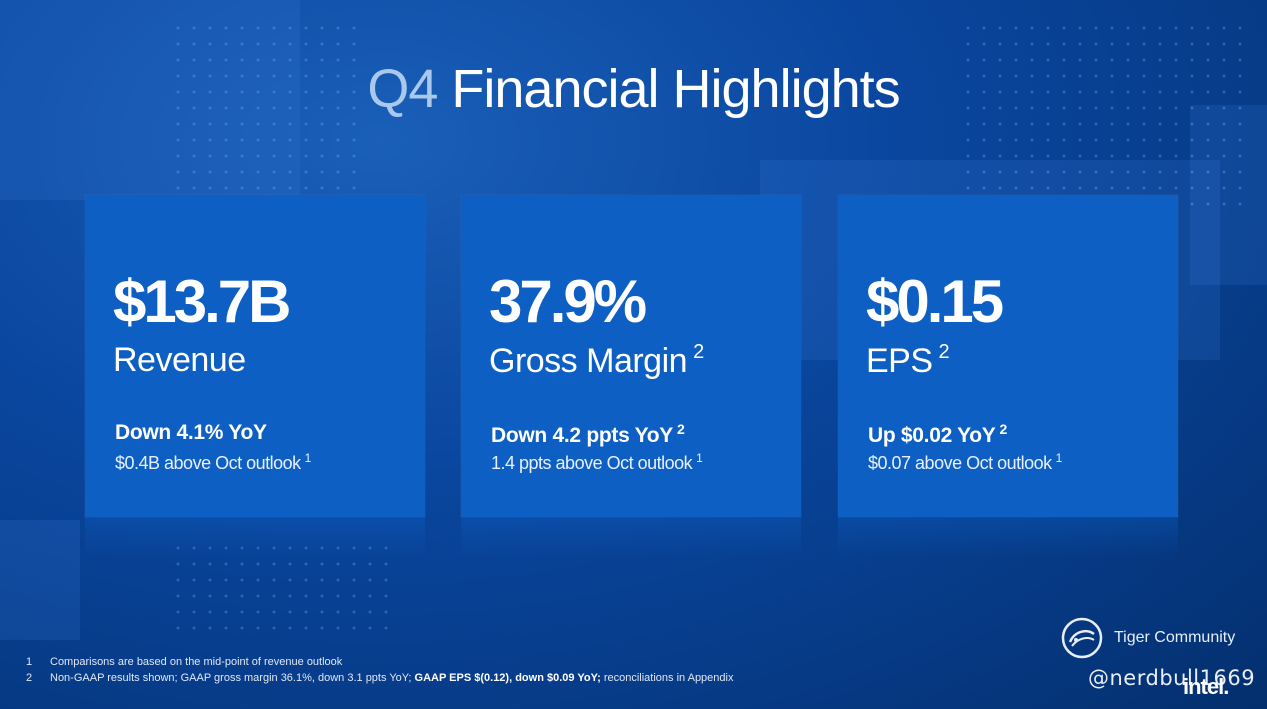  What do you see at coordinates (960, 463) in the screenshot?
I see `card-outlook-text: $0.07 above Oct outlook` at bounding box center [960, 463].